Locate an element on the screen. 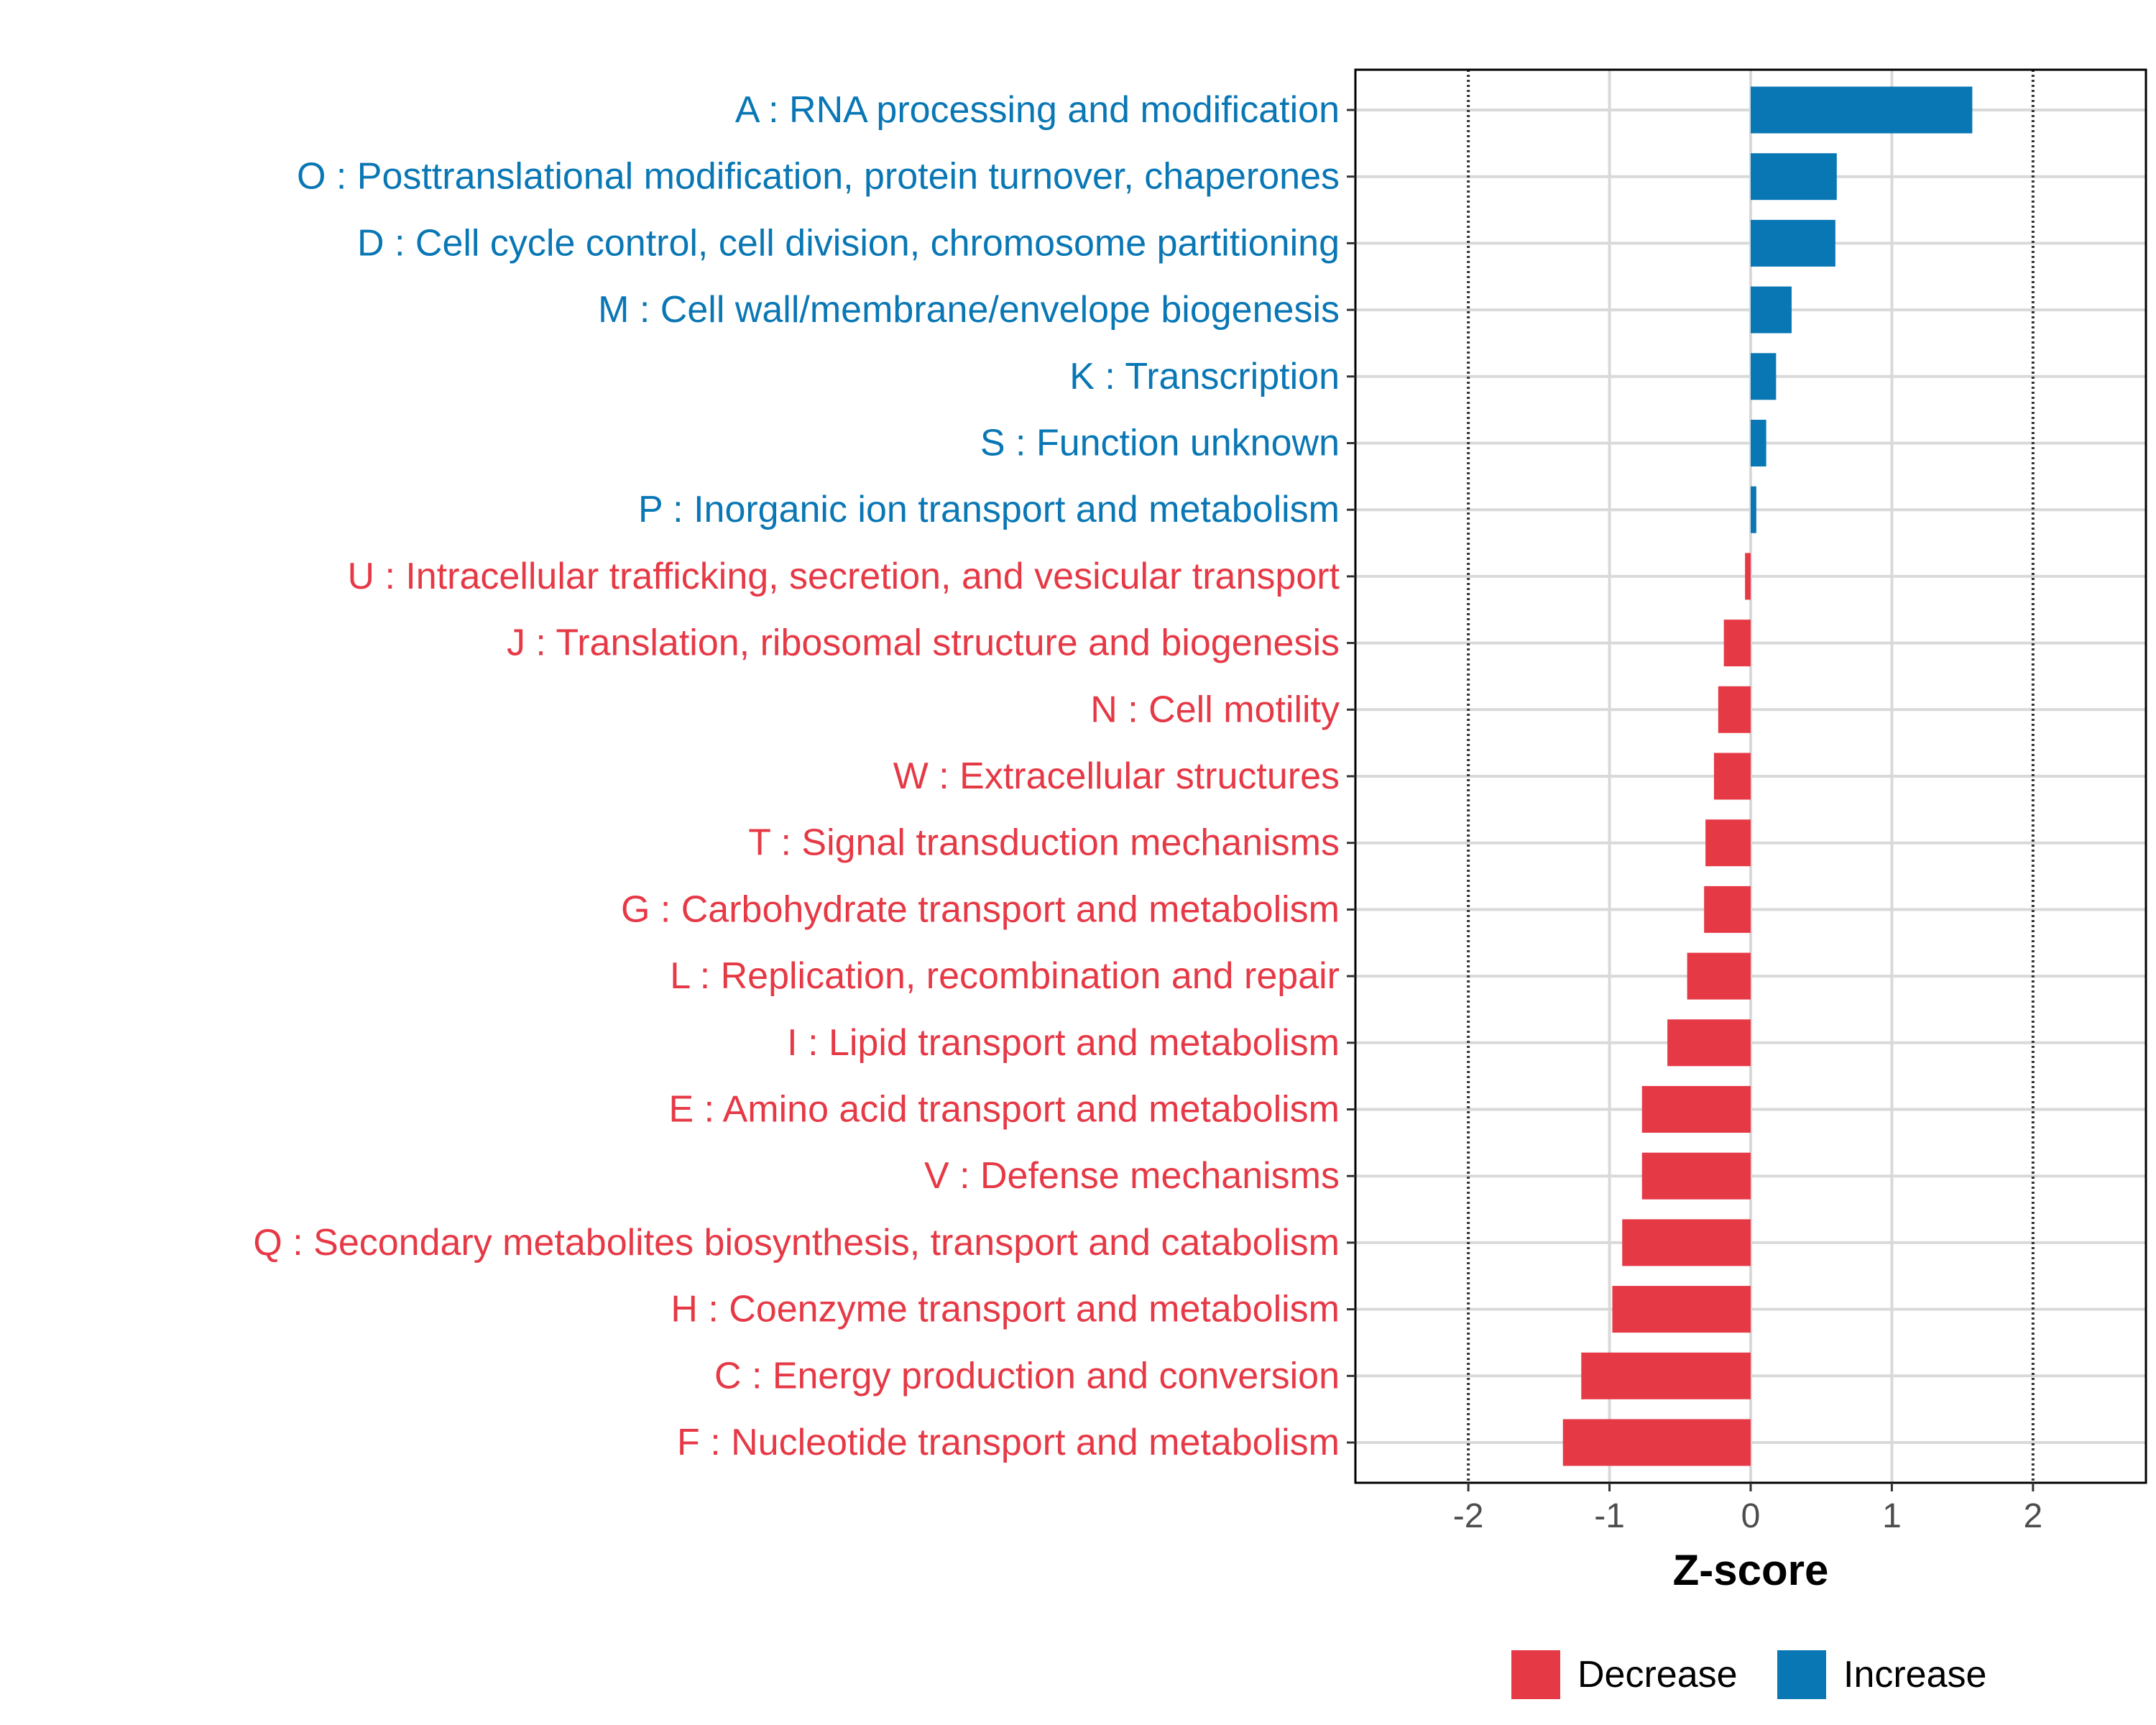  legend: Decrease Increase is located at coordinates (1748, 1674).